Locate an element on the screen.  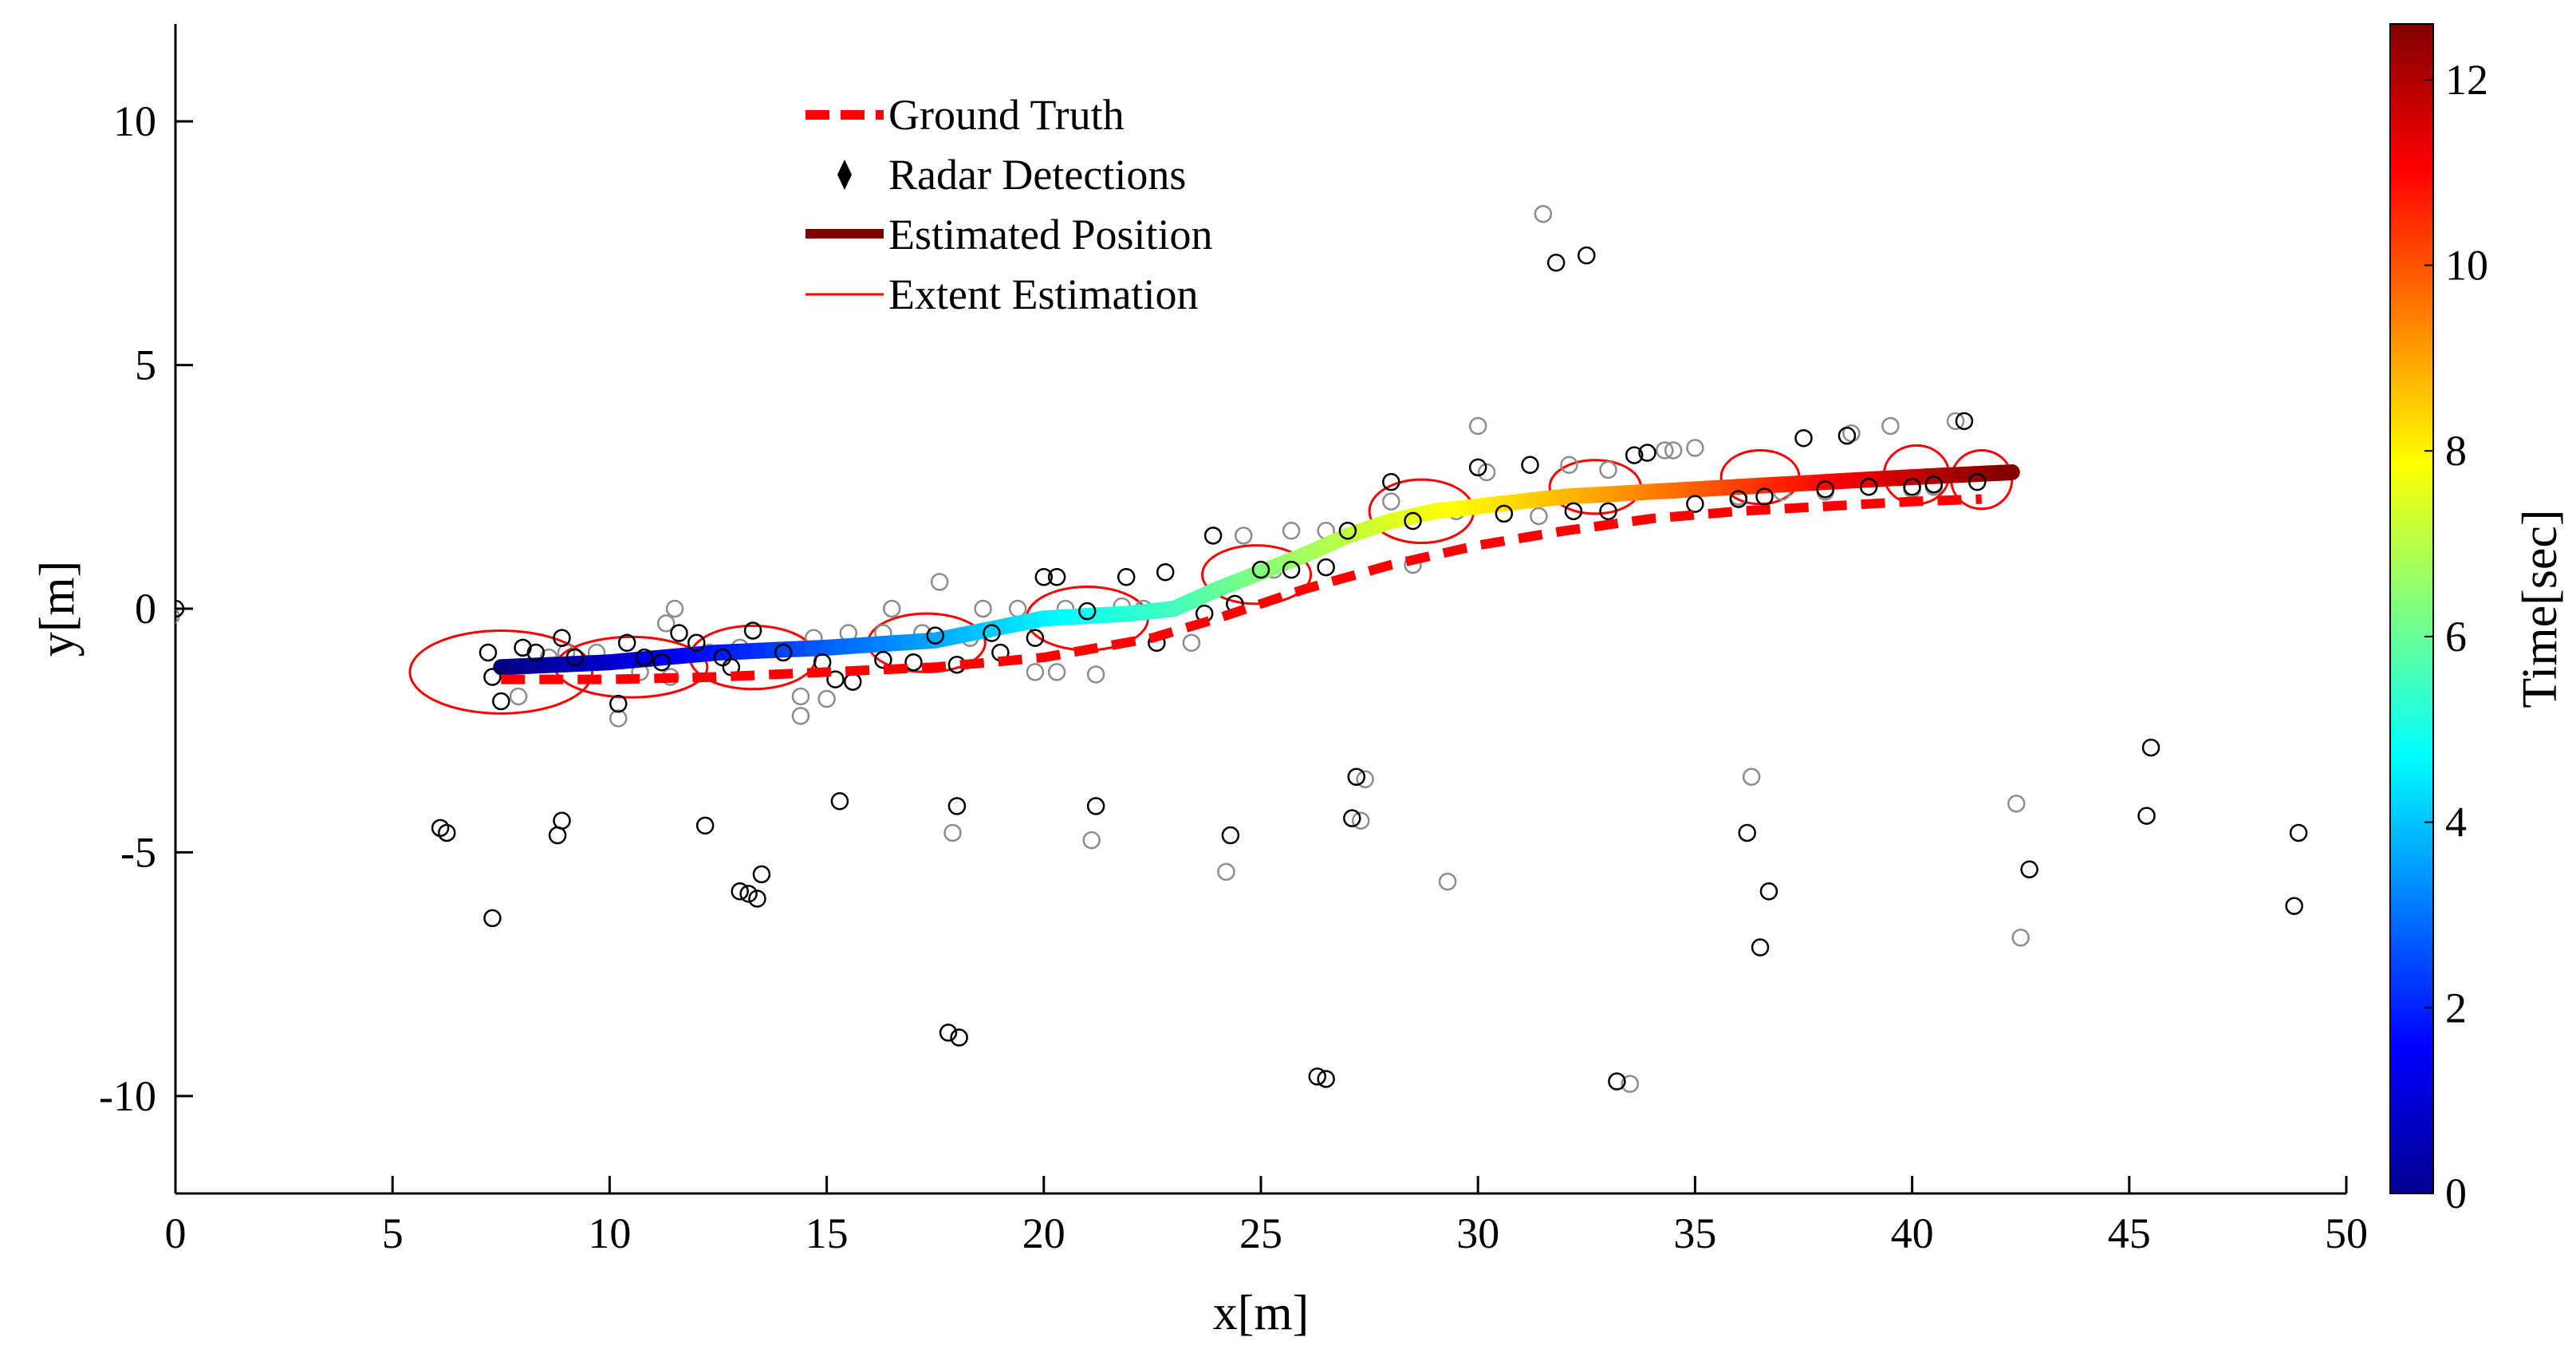
x-tick-label: 35 is located at coordinates (1694, 1233).